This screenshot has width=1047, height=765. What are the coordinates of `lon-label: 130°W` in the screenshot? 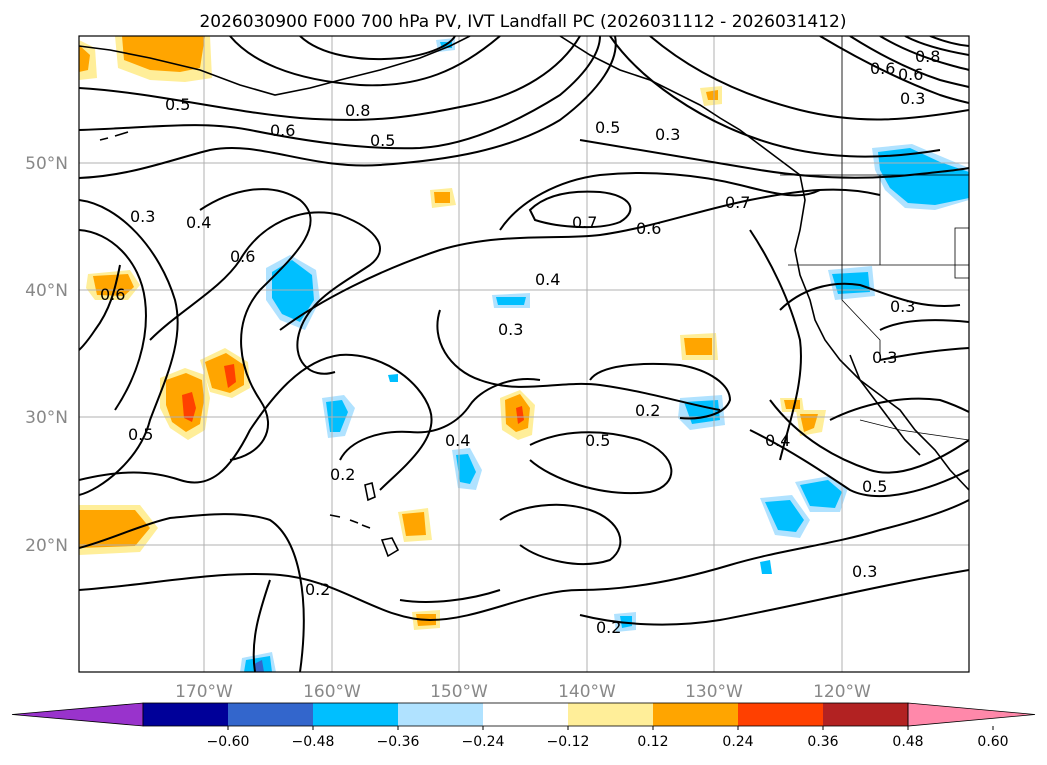 It's located at (714, 692).